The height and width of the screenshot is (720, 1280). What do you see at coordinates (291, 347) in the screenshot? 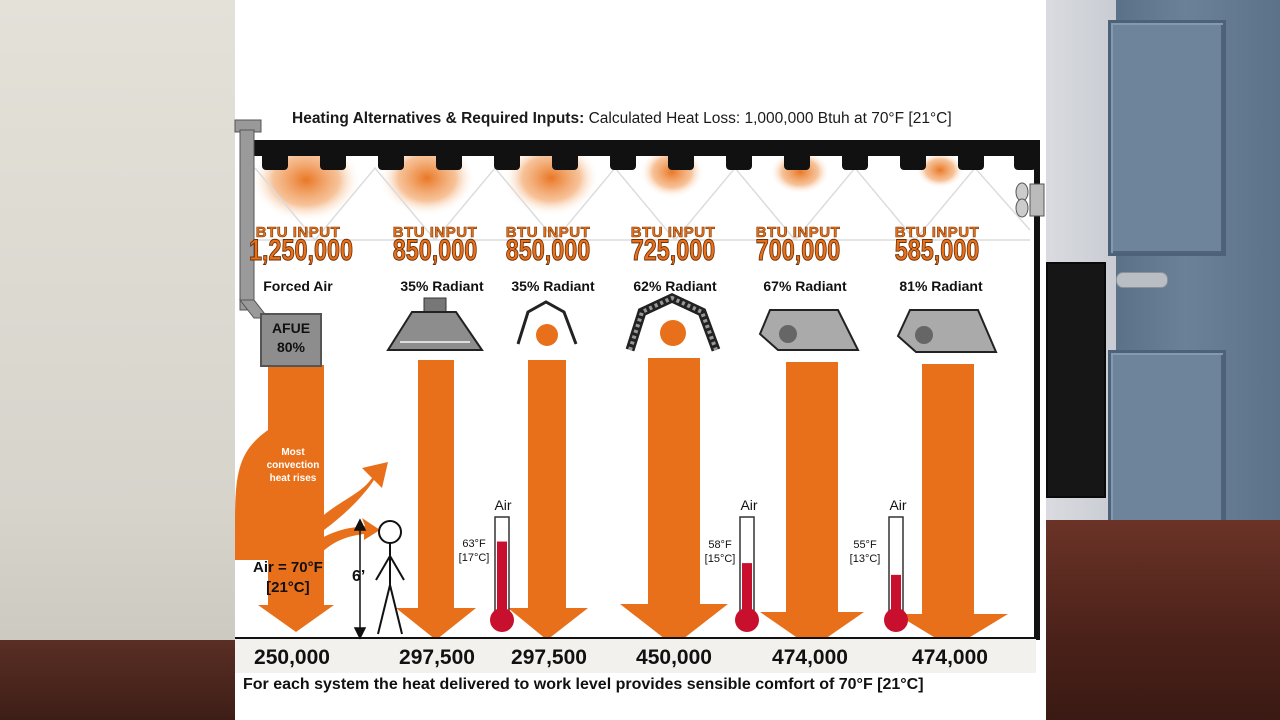
I see `afue-value: 80%` at bounding box center [291, 347].